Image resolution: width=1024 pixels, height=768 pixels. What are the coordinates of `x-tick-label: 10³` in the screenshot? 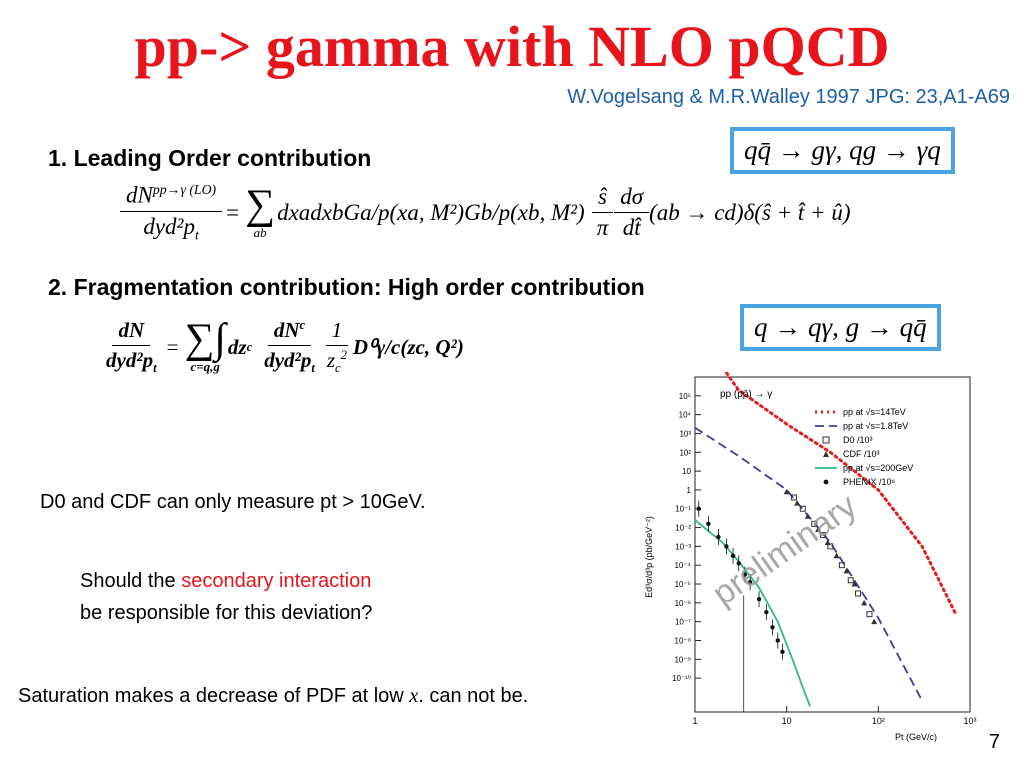 It's located at (969, 721).